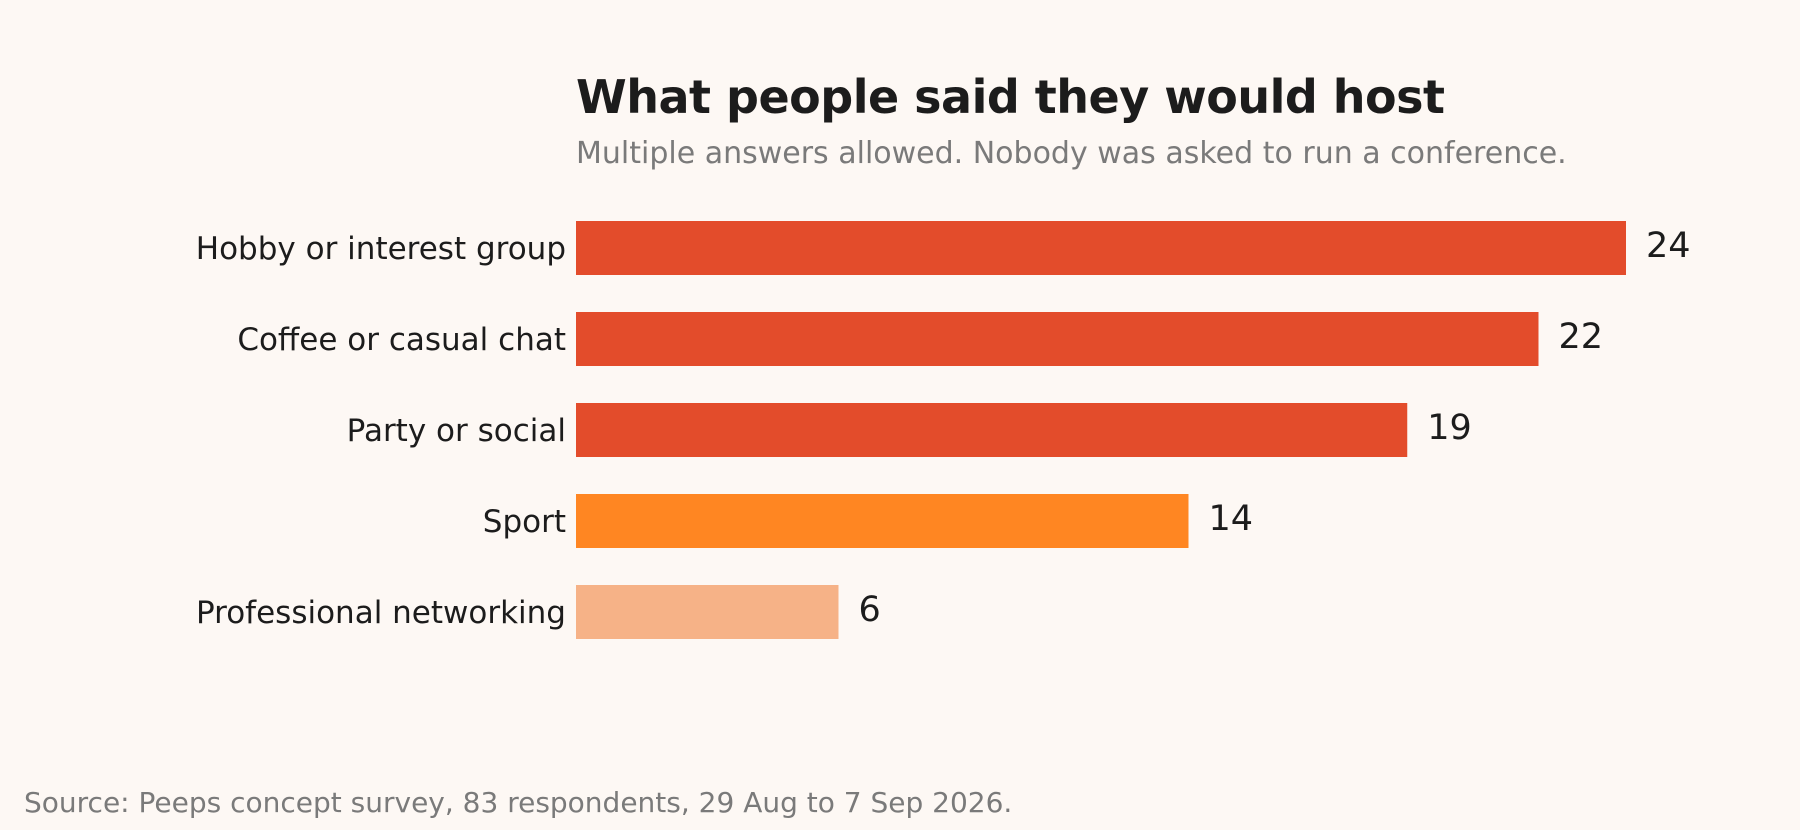 The image size is (1800, 830). What do you see at coordinates (381, 249) in the screenshot?
I see `category-label: Hobby or interest group` at bounding box center [381, 249].